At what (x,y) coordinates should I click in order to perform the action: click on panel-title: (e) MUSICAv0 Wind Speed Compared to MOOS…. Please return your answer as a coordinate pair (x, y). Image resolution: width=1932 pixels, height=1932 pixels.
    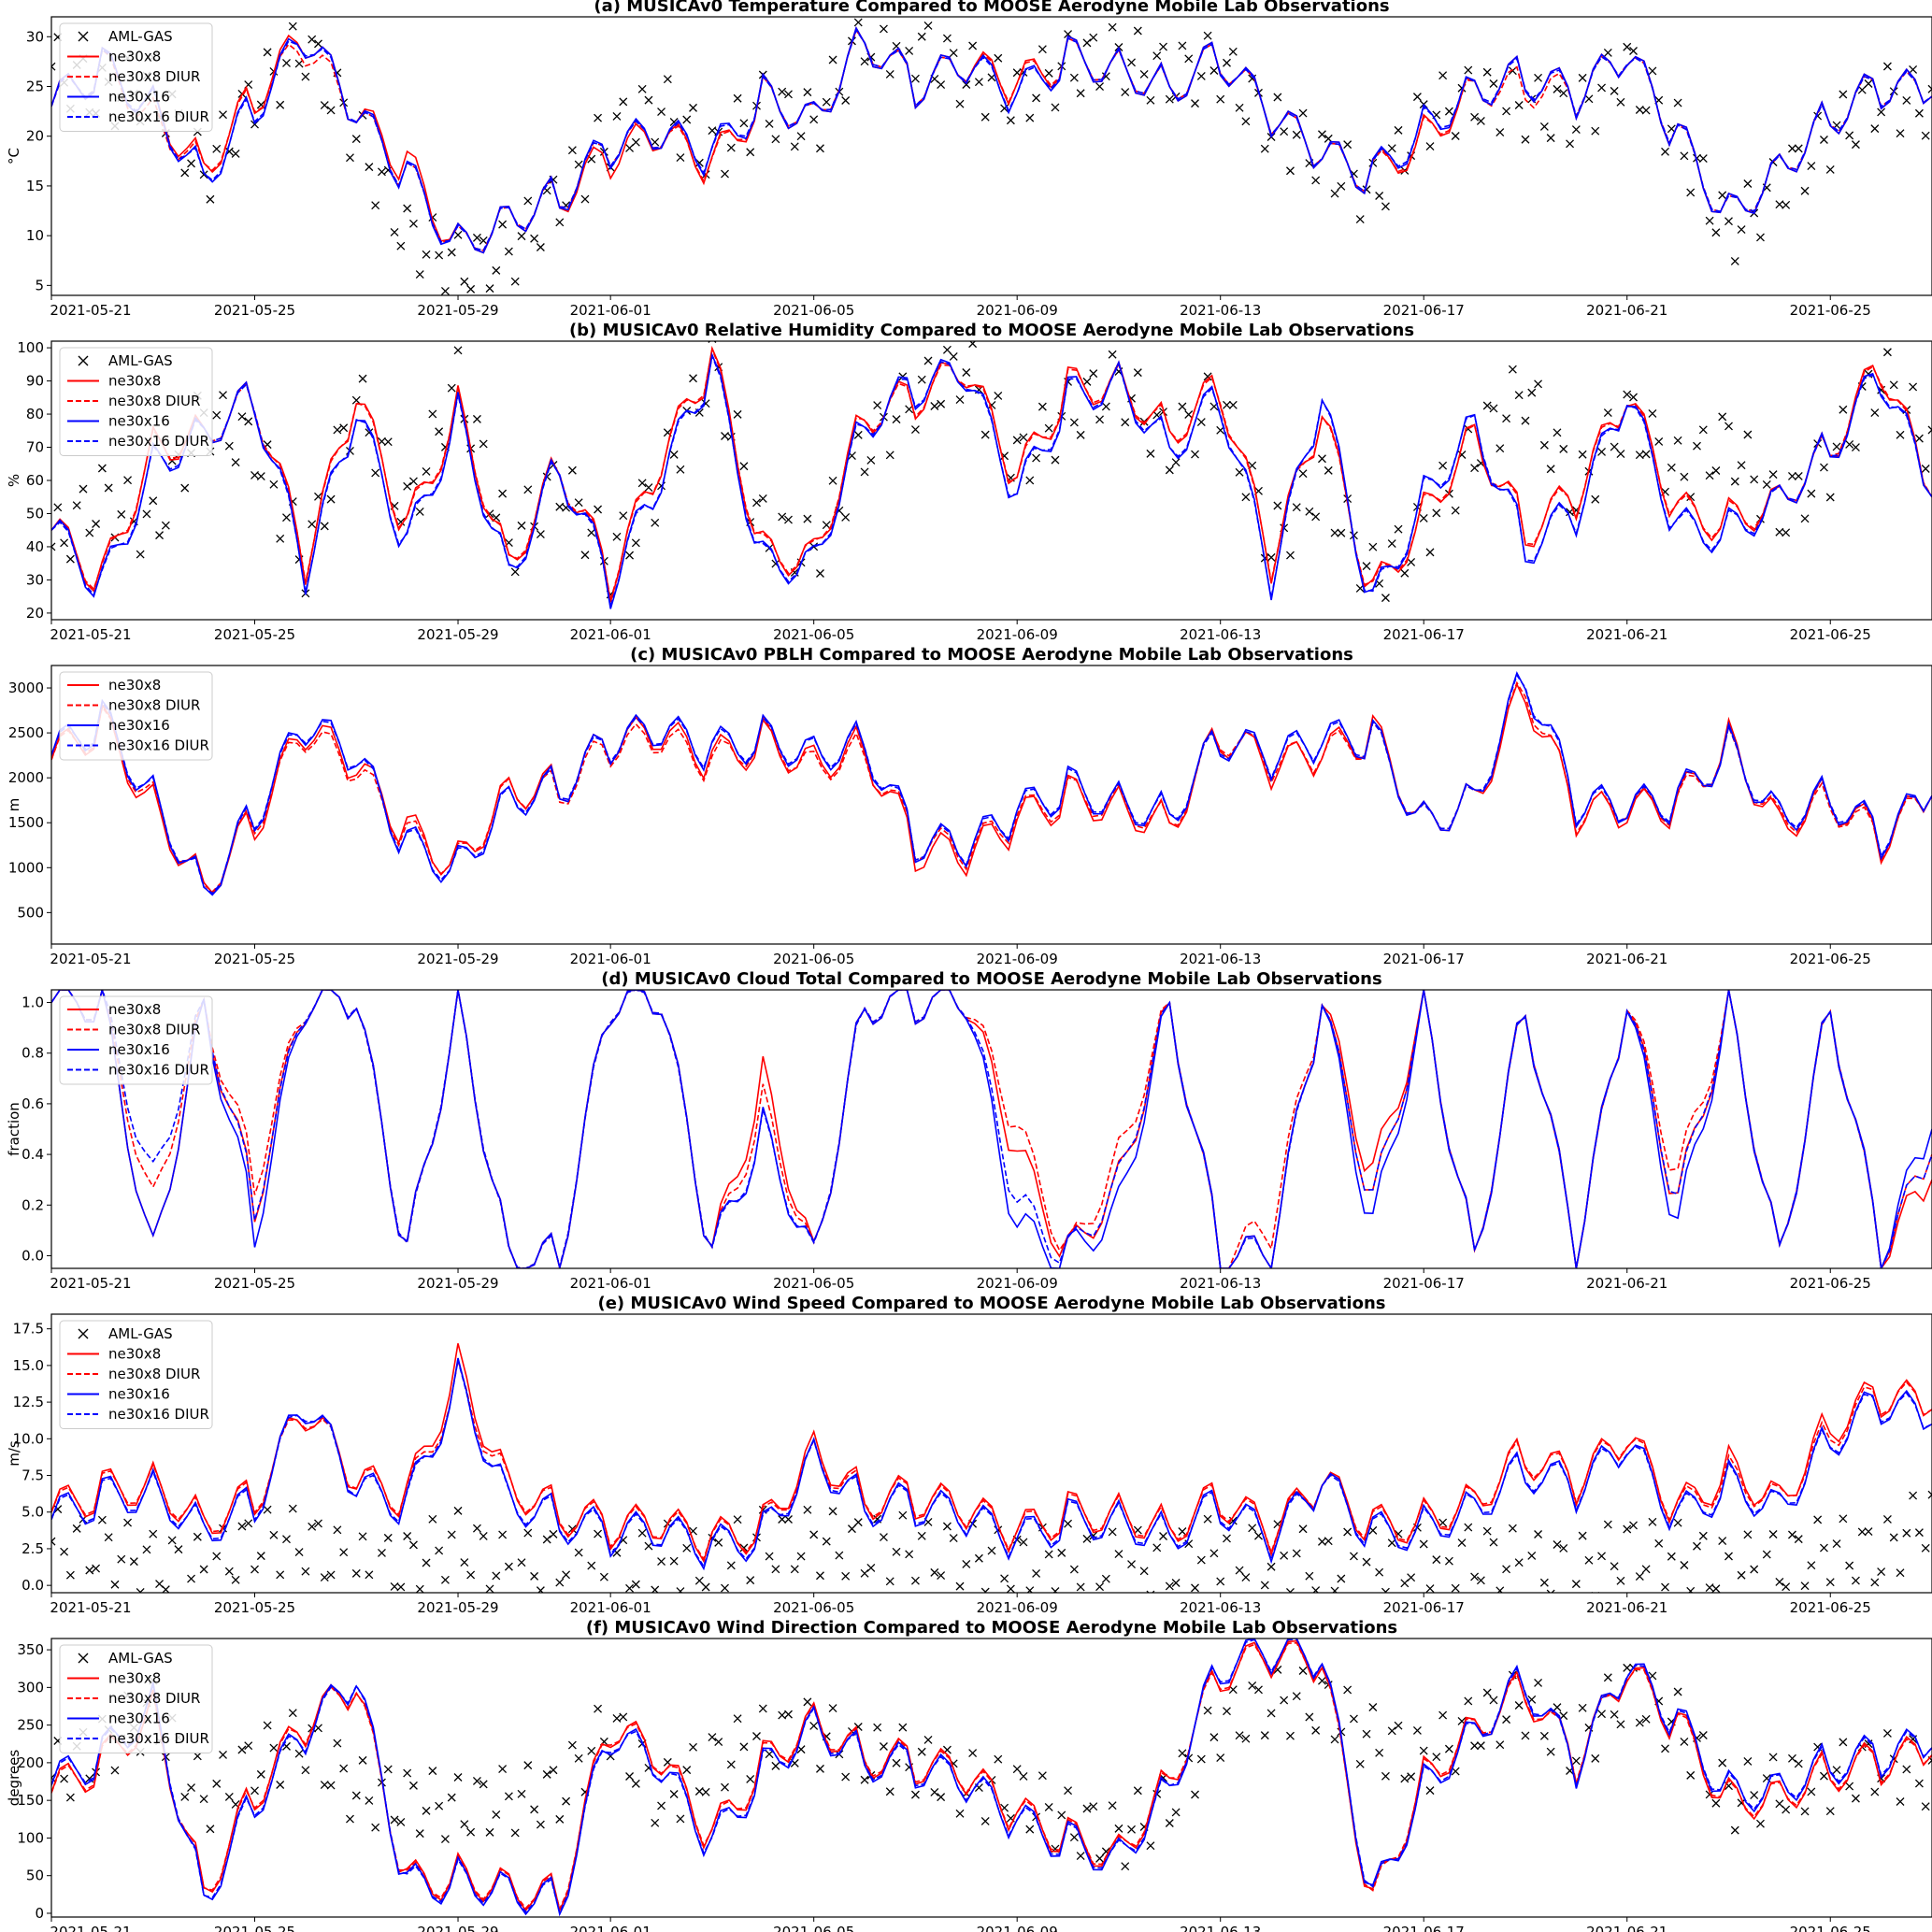
    Looking at the image, I should click on (992, 1303).